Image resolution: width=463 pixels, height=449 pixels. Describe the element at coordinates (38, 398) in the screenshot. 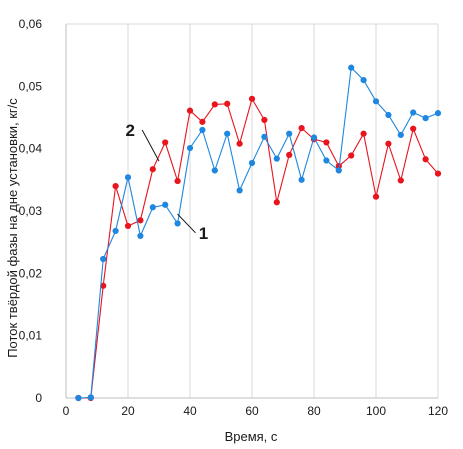

I see `y-tick-label: 0` at that location.